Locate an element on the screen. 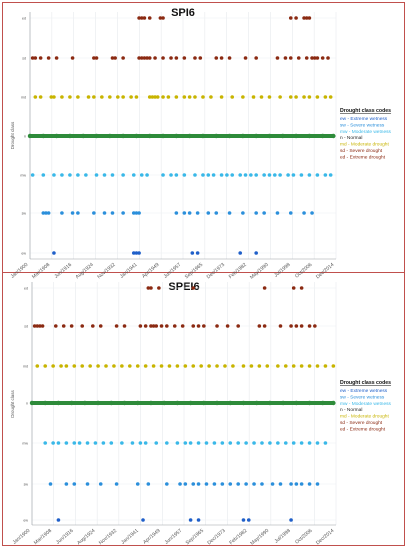 This screenshot has height=550, width=409. x-tick-label: Sep/1965 is located at coordinates (194, 271).